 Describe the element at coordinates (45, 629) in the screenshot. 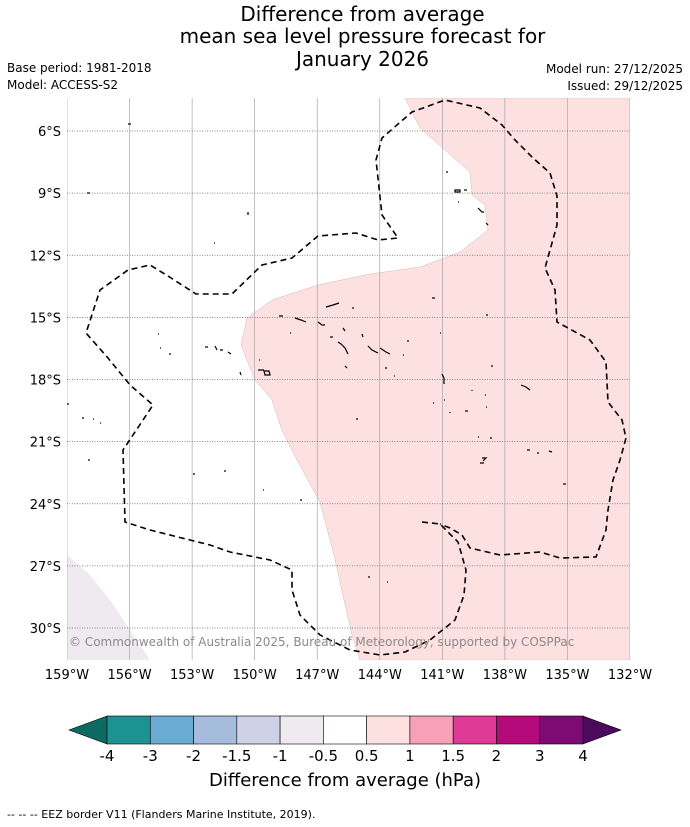

I see `latitude-label: 30°S` at that location.